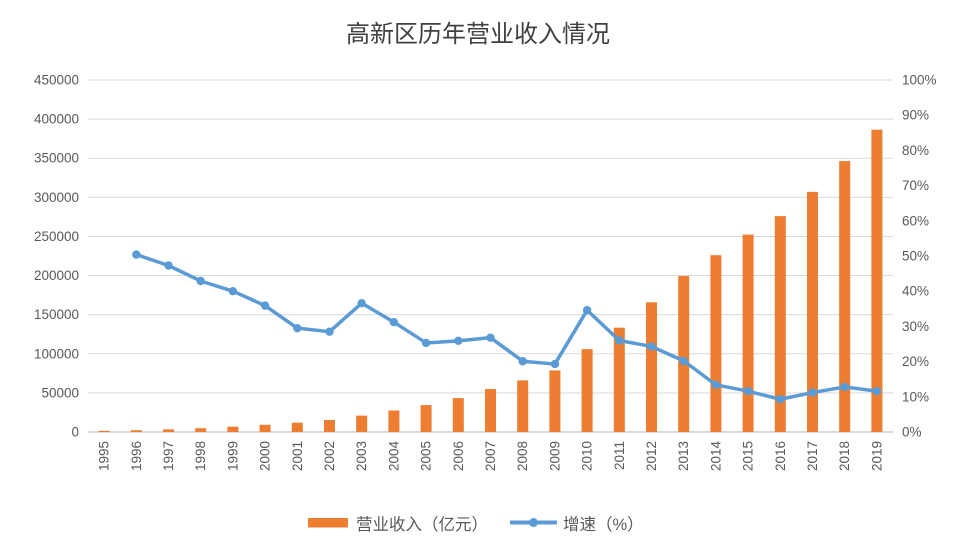 The image size is (957, 559). Describe the element at coordinates (748, 333) in the screenshot. I see `revenue-bar-2015` at that location.